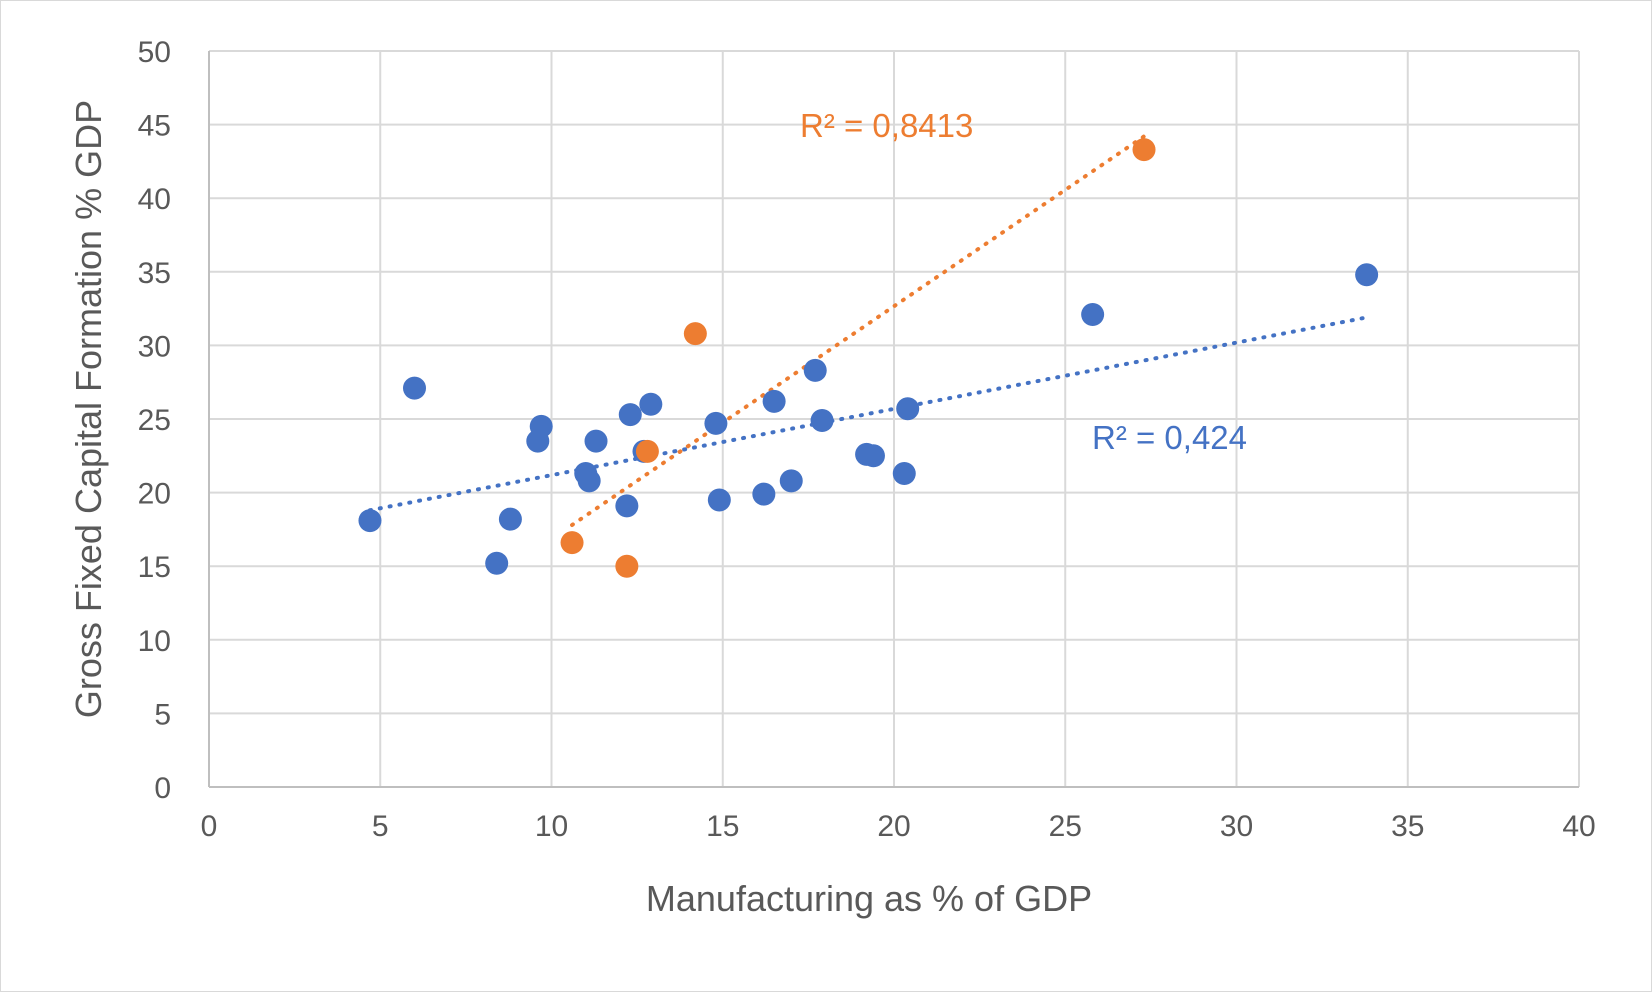  I want to click on x-tick-label: 35, so click(1407, 826).